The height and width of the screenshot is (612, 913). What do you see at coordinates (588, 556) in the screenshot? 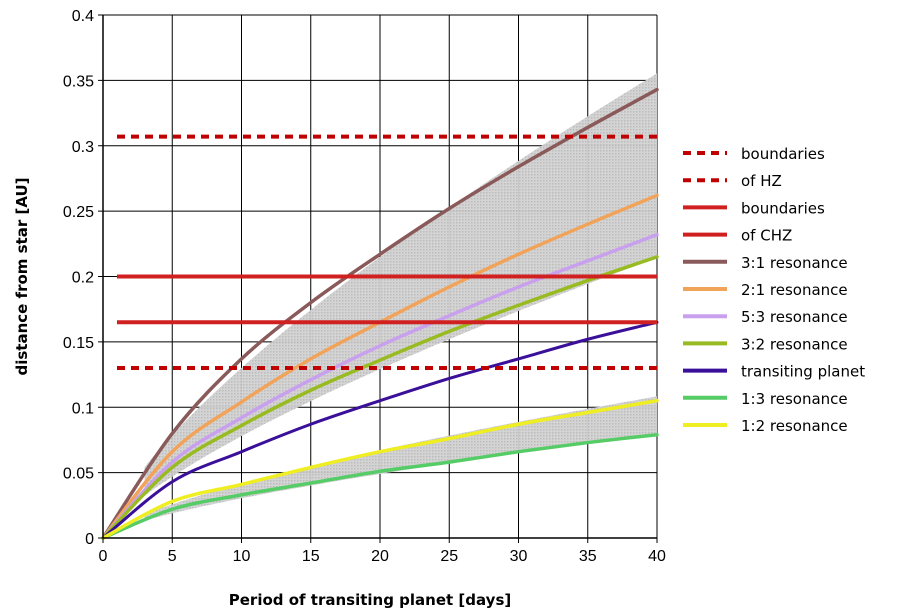
I see `x-tick-label: 35` at bounding box center [588, 556].